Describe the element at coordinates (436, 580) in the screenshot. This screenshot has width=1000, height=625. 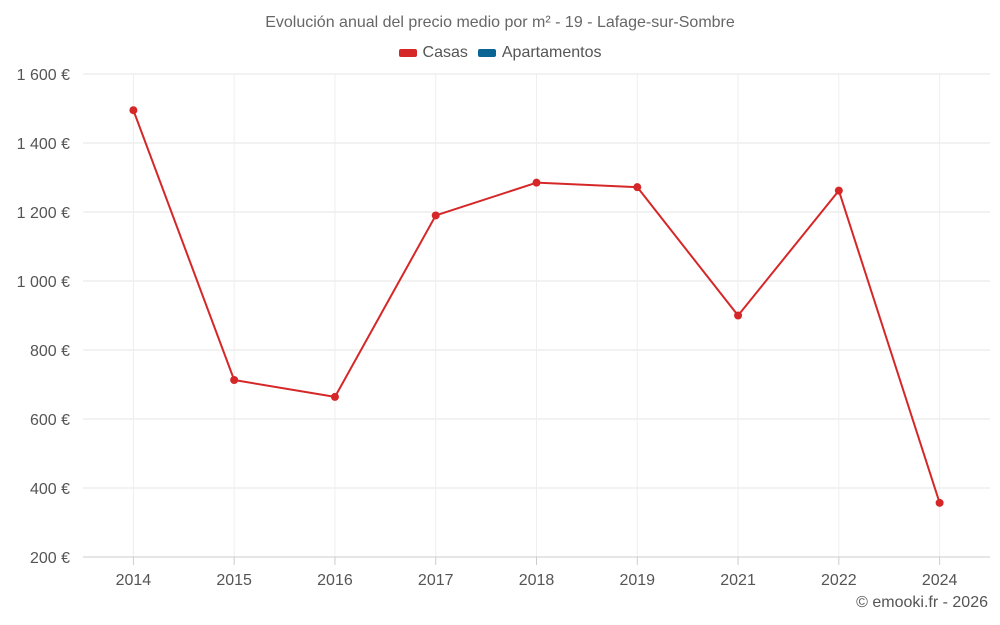
I see `x-tick-label: 2017` at that location.